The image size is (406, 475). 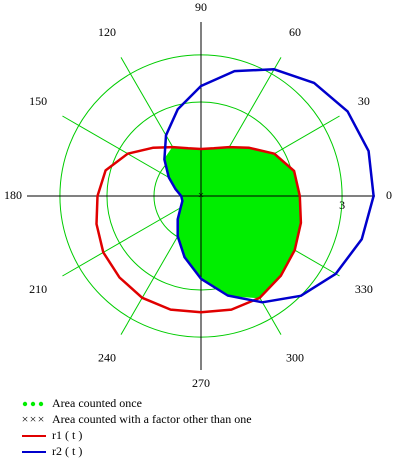 I want to click on angle-label: 300, so click(x=295, y=358).